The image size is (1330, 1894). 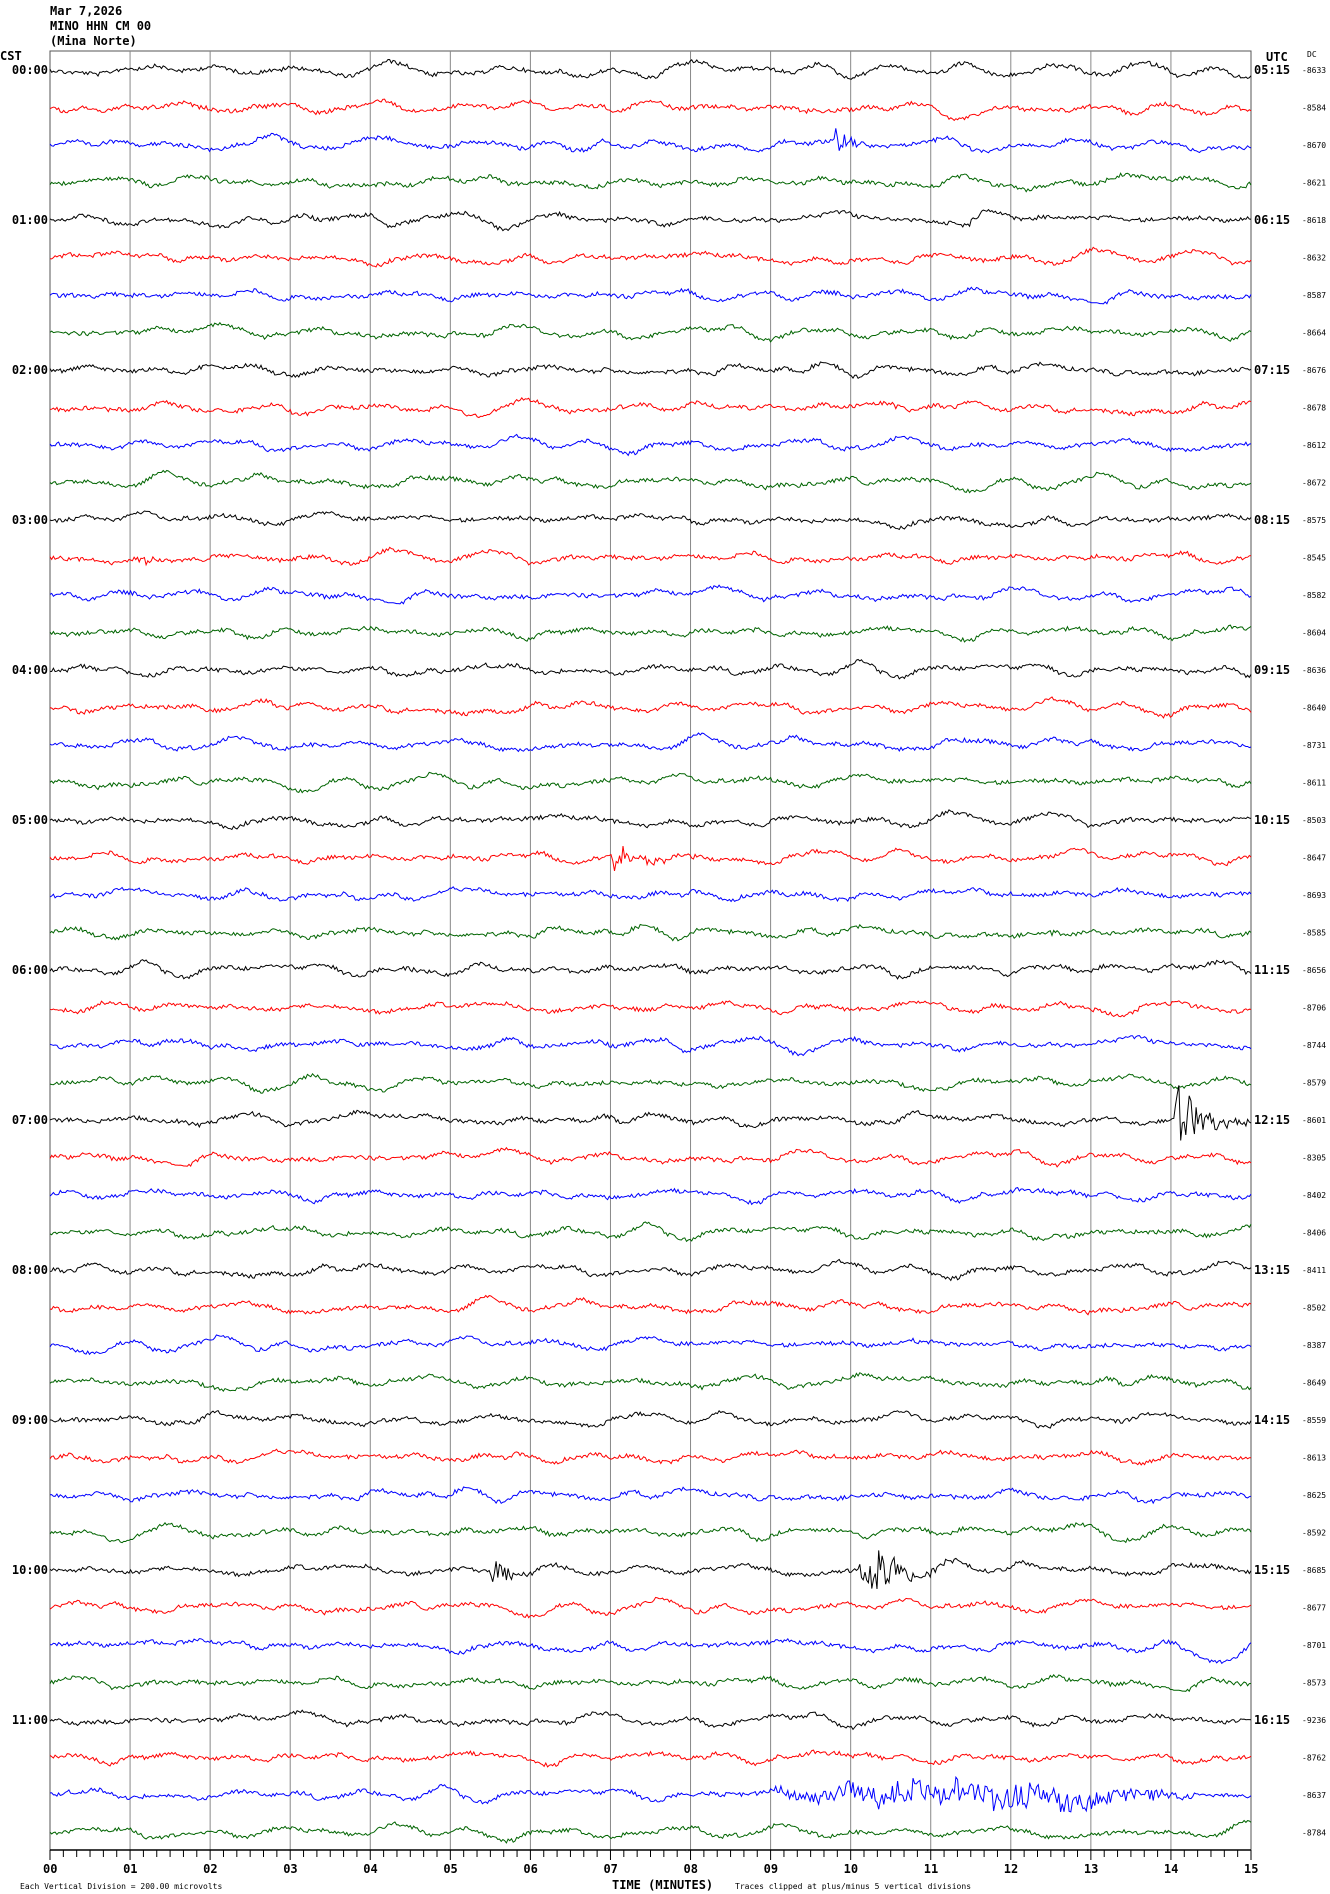 What do you see at coordinates (1314, 333) in the screenshot?
I see `dc-offset-label: -8664` at bounding box center [1314, 333].